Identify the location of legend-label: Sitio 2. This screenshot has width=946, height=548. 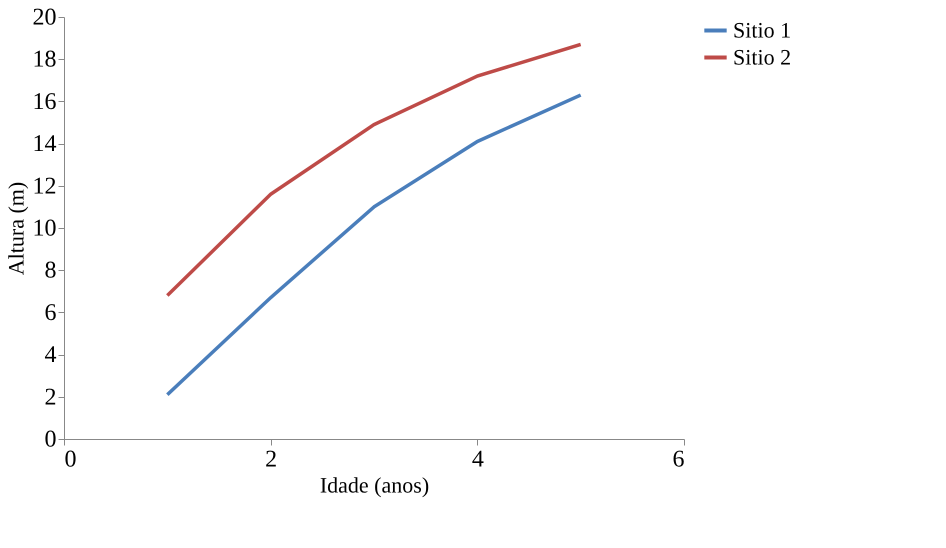
(762, 57).